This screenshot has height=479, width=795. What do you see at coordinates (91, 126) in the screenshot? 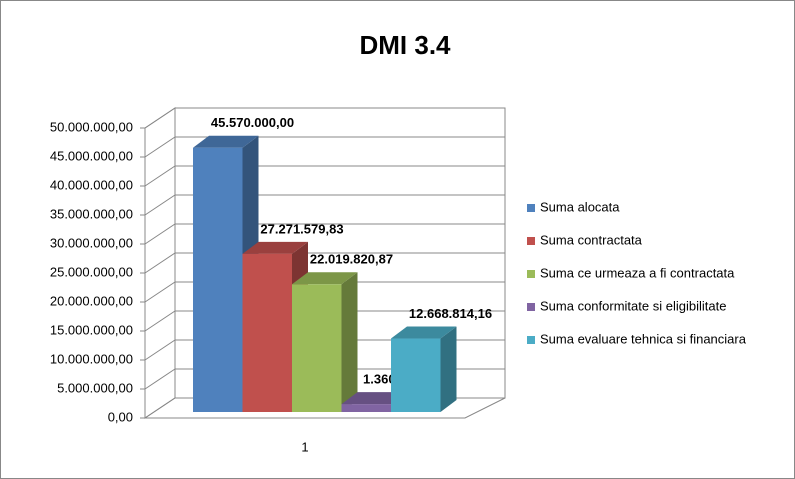
I see `y-tick-label: 50.000.000,00` at bounding box center [91, 126].